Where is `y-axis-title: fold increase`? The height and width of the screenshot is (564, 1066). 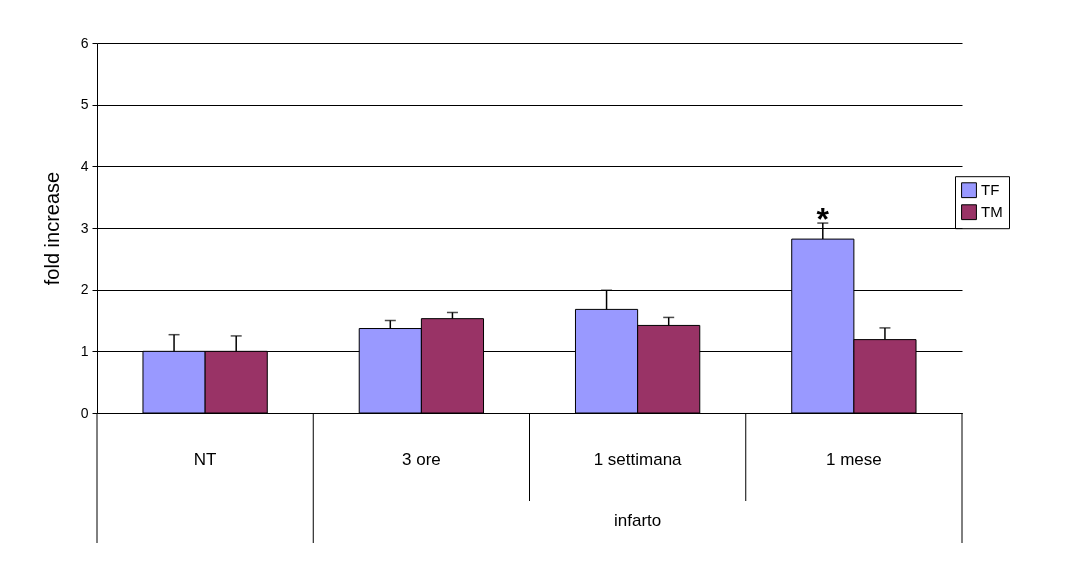 y-axis-title: fold increase is located at coordinates (51, 228).